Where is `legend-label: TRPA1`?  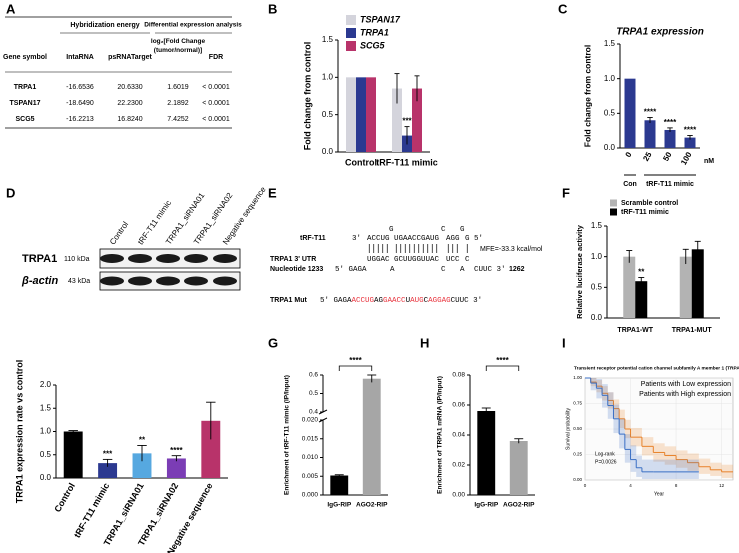 legend-label: TRPA1 is located at coordinates (374, 32).